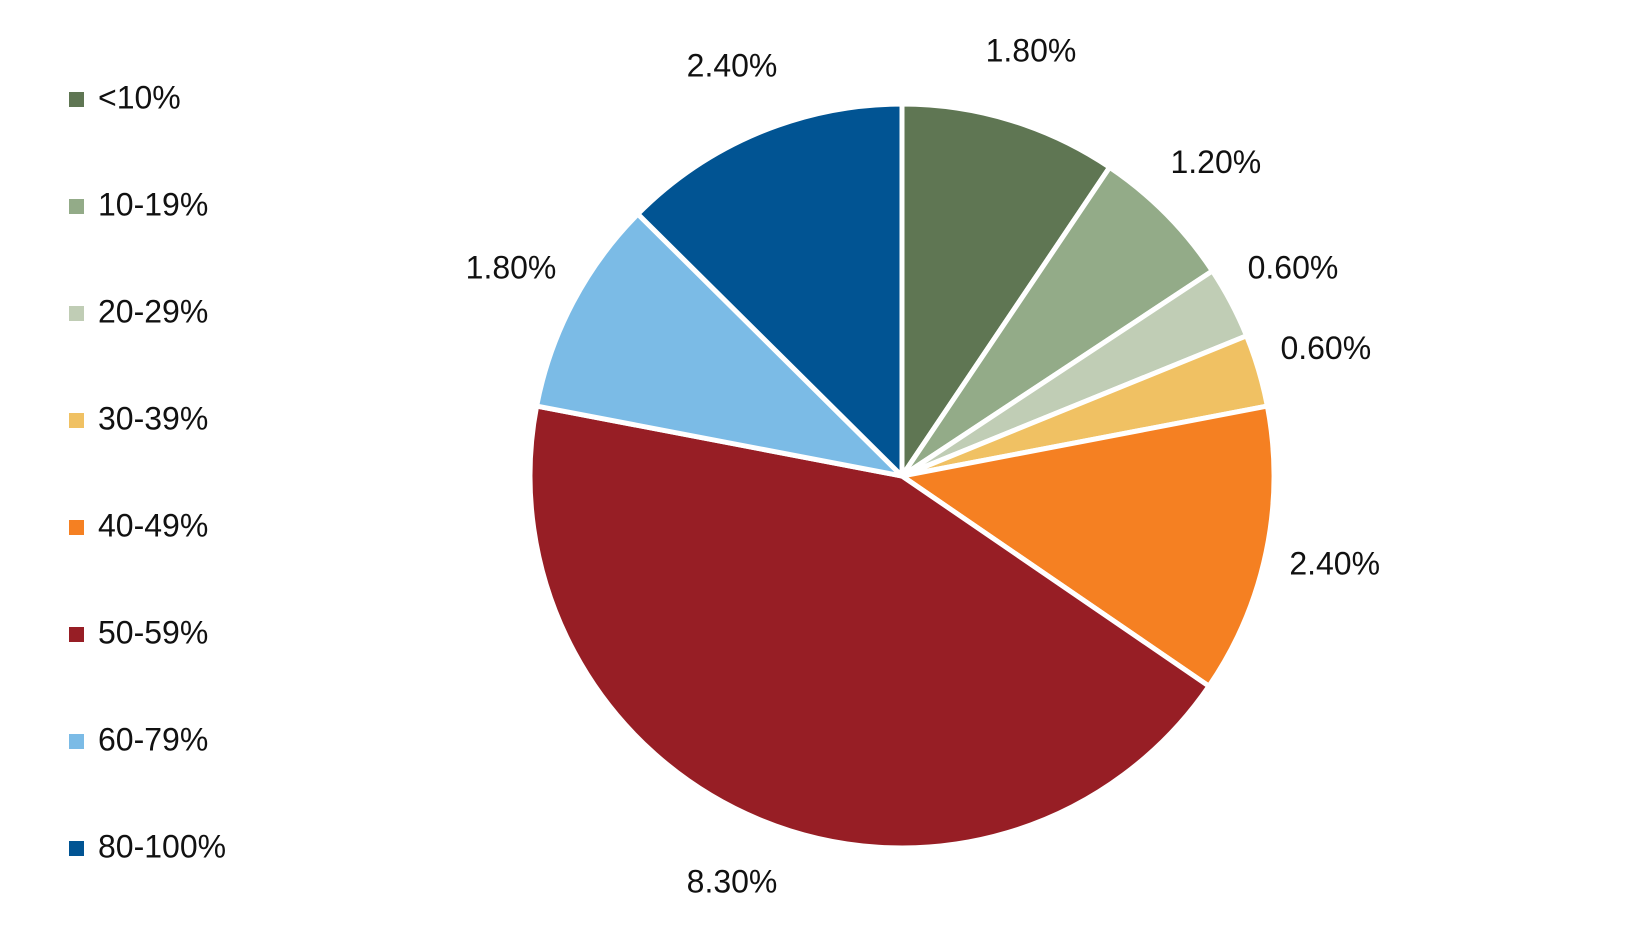 This screenshot has height=945, width=1650. What do you see at coordinates (153, 418) in the screenshot?
I see `legend-label: 30-39%` at bounding box center [153, 418].